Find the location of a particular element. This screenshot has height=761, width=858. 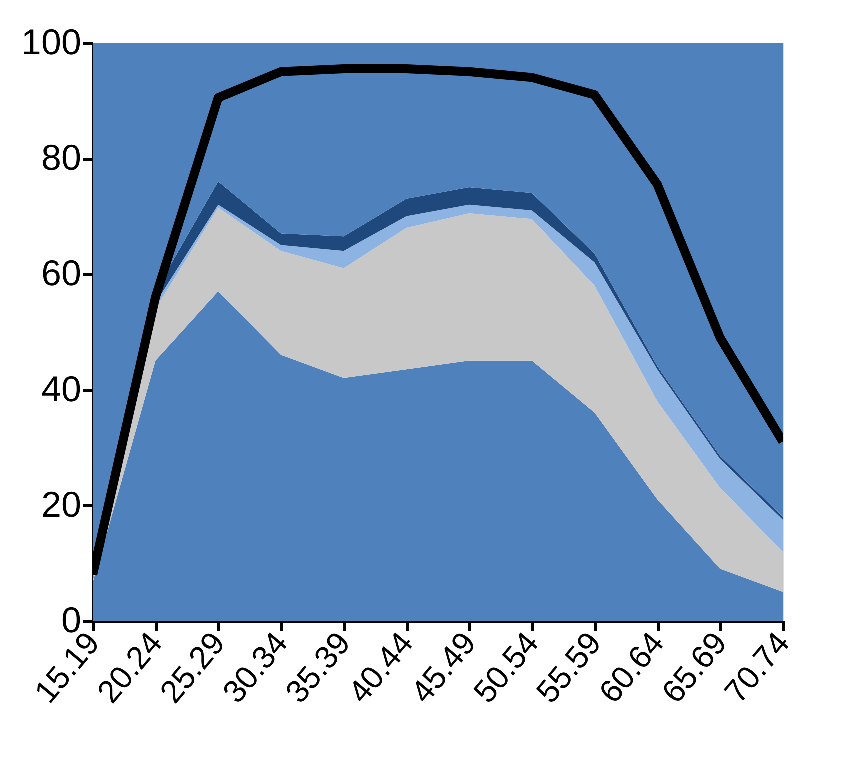

y-tick-label: 80 is located at coordinates (61, 157).